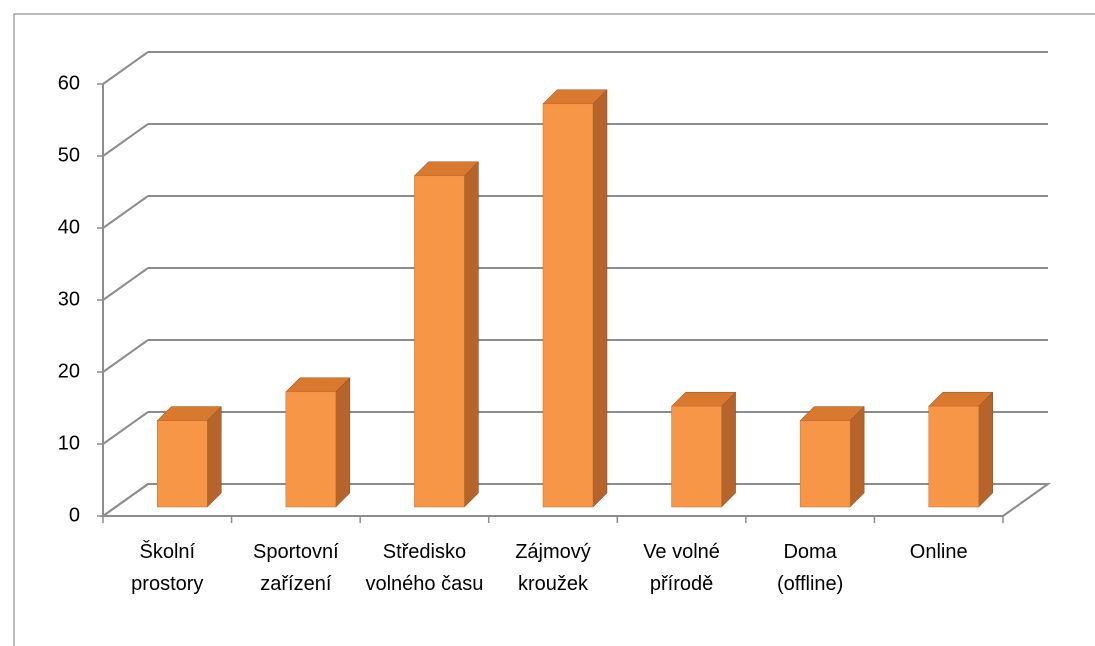  What do you see at coordinates (681, 568) in the screenshot?
I see `x-tick-label: Ve volné přírodě` at bounding box center [681, 568].